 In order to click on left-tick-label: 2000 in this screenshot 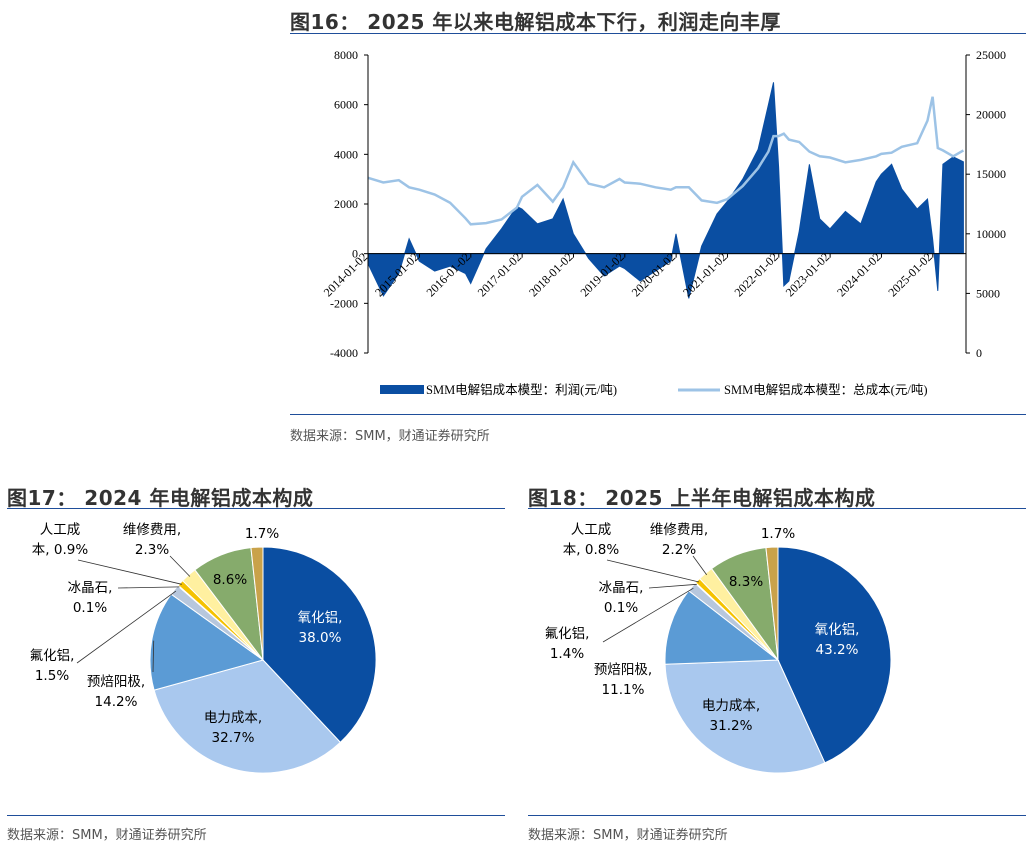, I will do `click(346, 204)`.